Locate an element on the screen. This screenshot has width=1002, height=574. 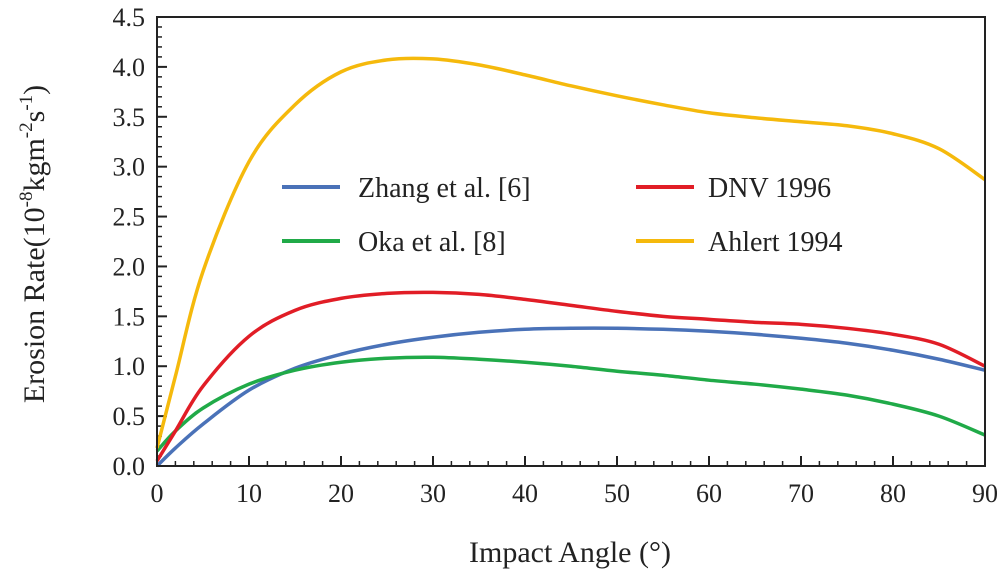
x-tick-label: 60 is located at coordinates (709, 493).